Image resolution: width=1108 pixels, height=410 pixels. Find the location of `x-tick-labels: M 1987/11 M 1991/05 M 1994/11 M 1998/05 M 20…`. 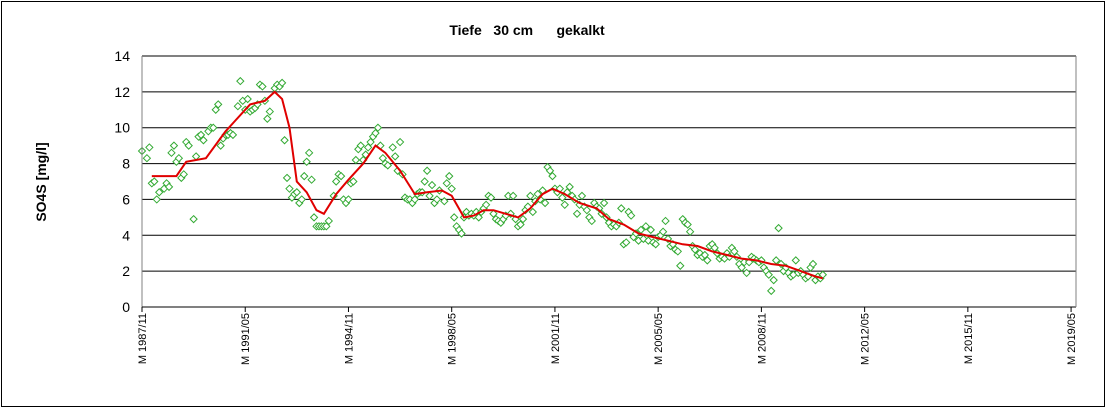

x-tick-labels: M 1987/11 M 1991/05 M 1994/11 M 1998/05 M 20… is located at coordinates (607, 336).